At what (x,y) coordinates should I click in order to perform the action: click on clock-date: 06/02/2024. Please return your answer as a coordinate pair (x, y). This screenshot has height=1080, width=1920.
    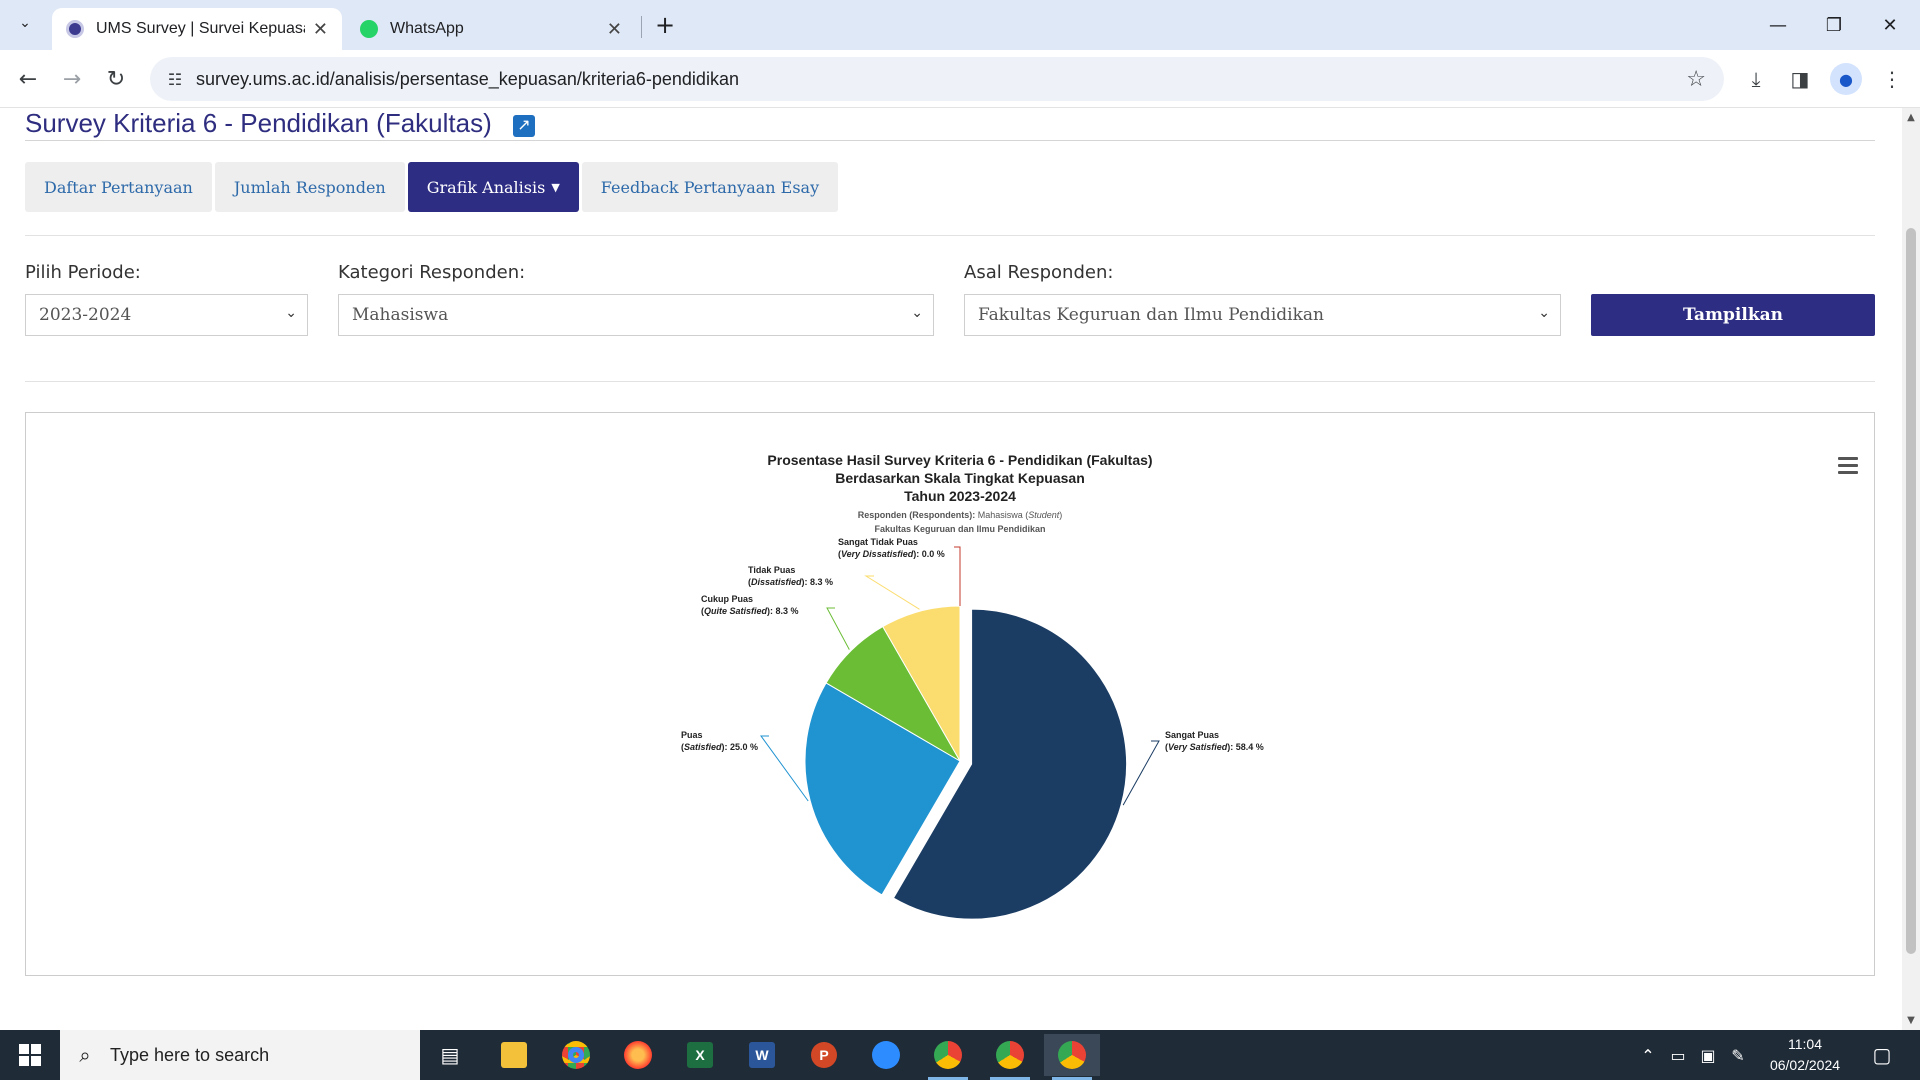
    Looking at the image, I should click on (1805, 1065).